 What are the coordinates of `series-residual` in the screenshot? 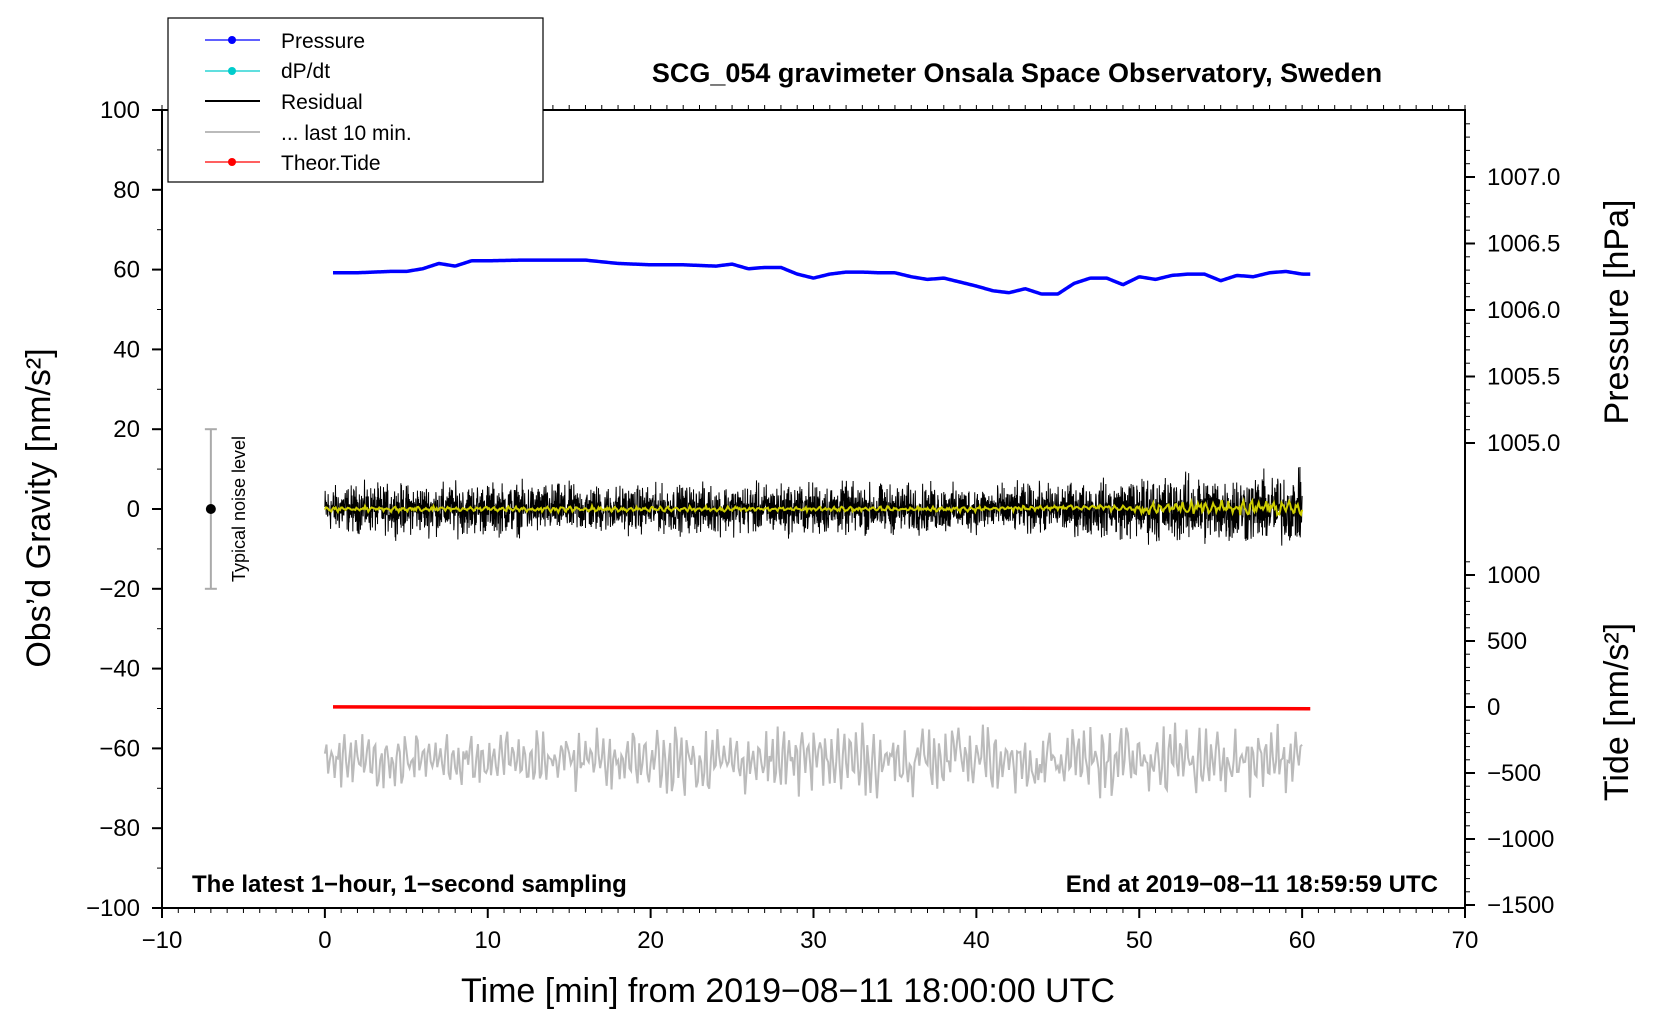 It's located at (813, 506).